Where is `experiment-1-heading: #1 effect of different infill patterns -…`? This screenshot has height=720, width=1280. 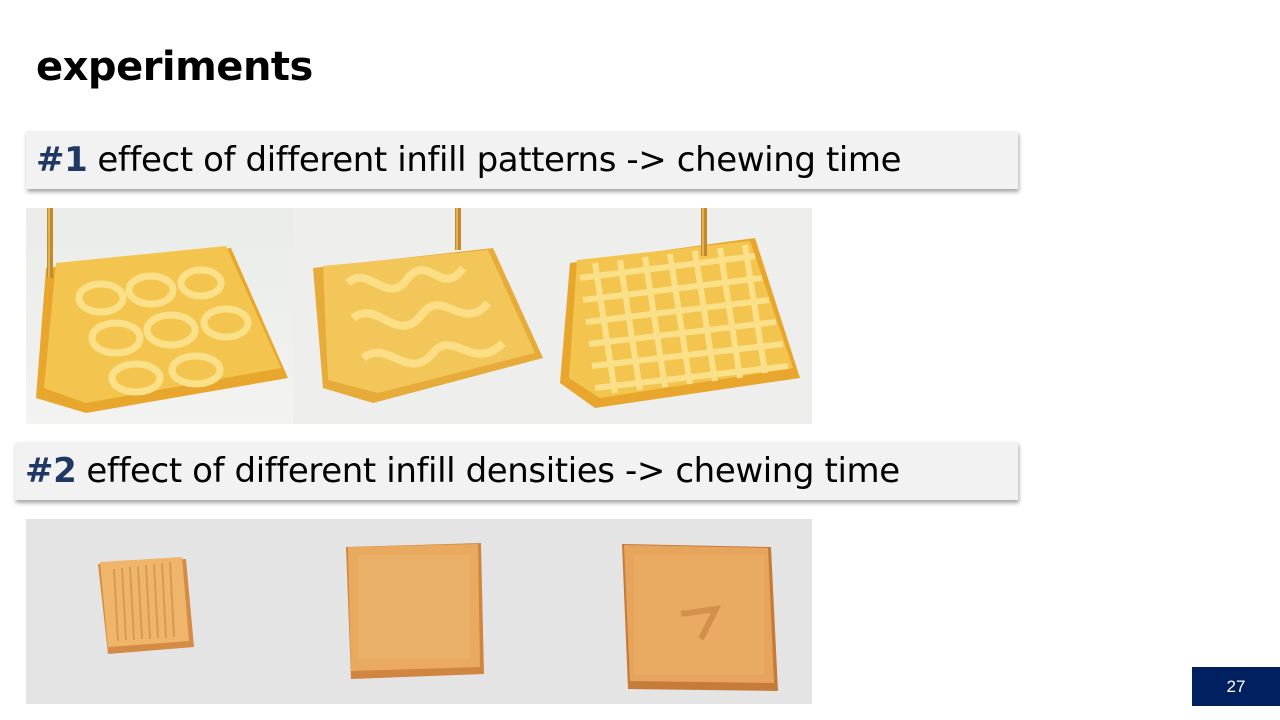
experiment-1-heading: #1 effect of different infill patterns -… is located at coordinates (522, 160).